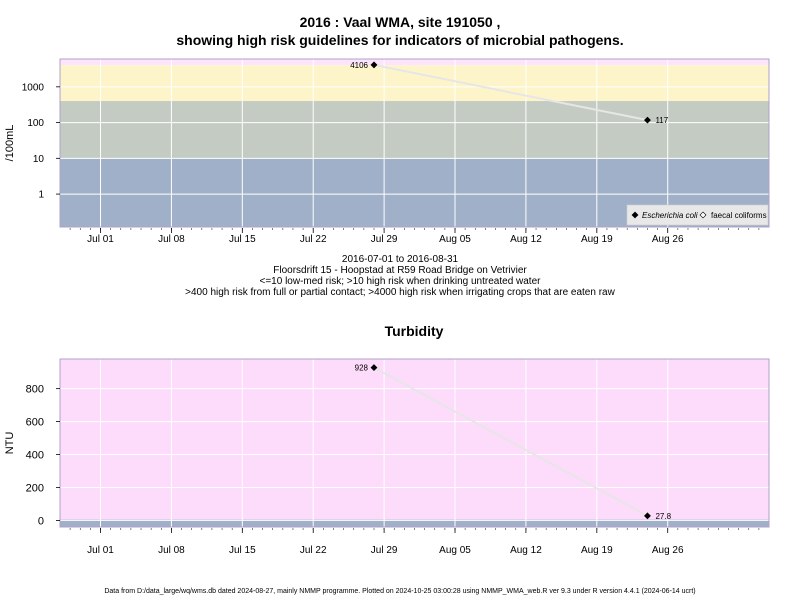  I want to click on date-range-caption: 2016-07-01 to 2016-08-31, so click(400, 259).